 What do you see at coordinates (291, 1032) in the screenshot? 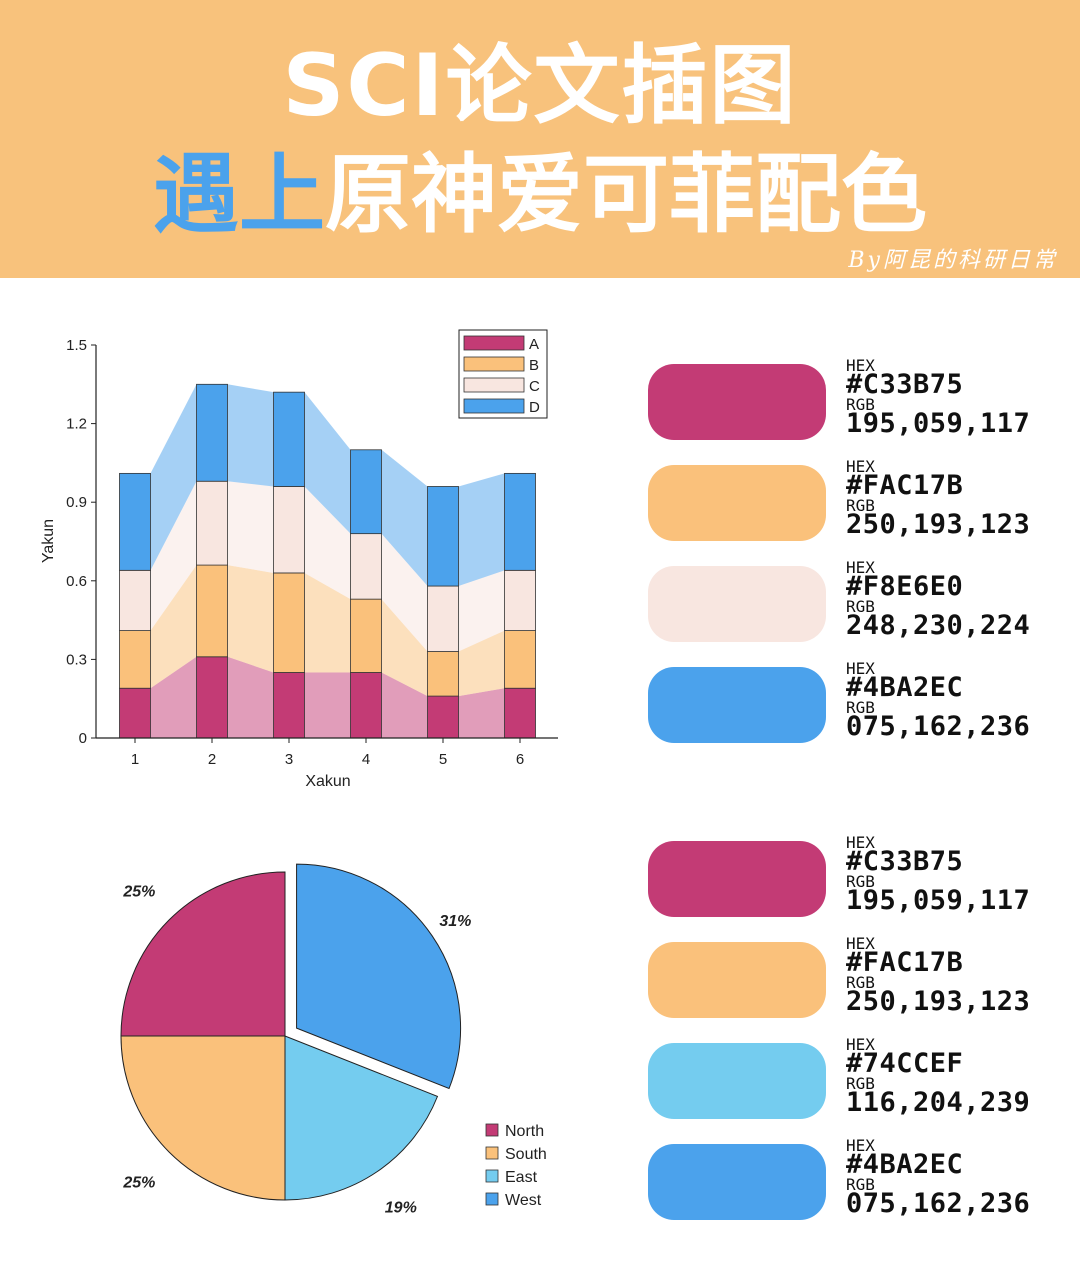
I see `pie-slices` at bounding box center [291, 1032].